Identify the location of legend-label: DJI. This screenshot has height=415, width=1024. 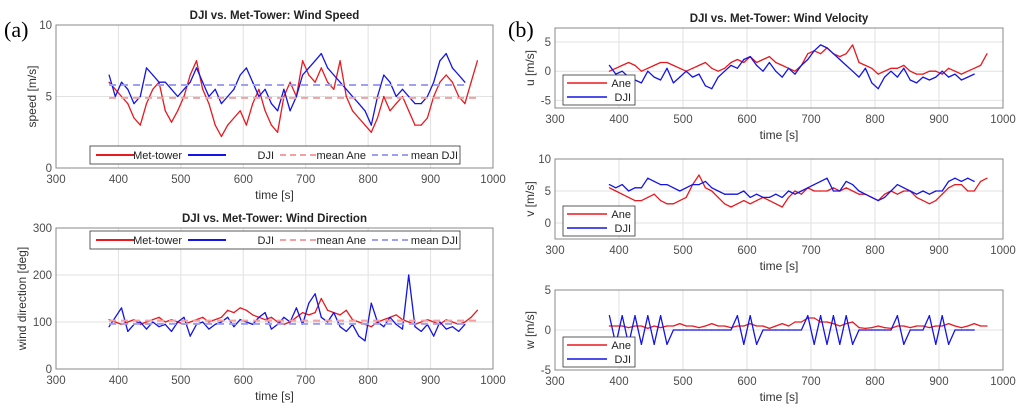
(623, 229).